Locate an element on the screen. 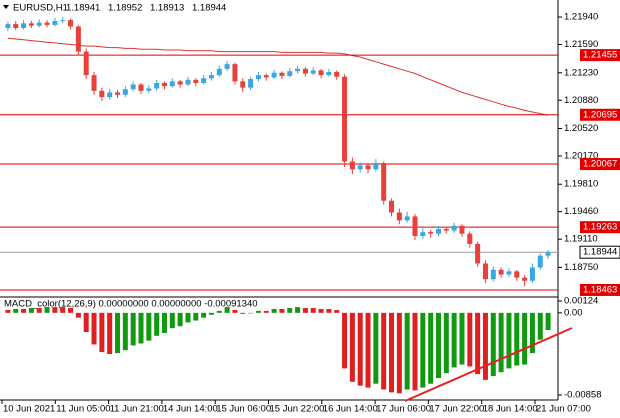  x-tick-label: 15 Jun 22:00 is located at coordinates (297, 409).